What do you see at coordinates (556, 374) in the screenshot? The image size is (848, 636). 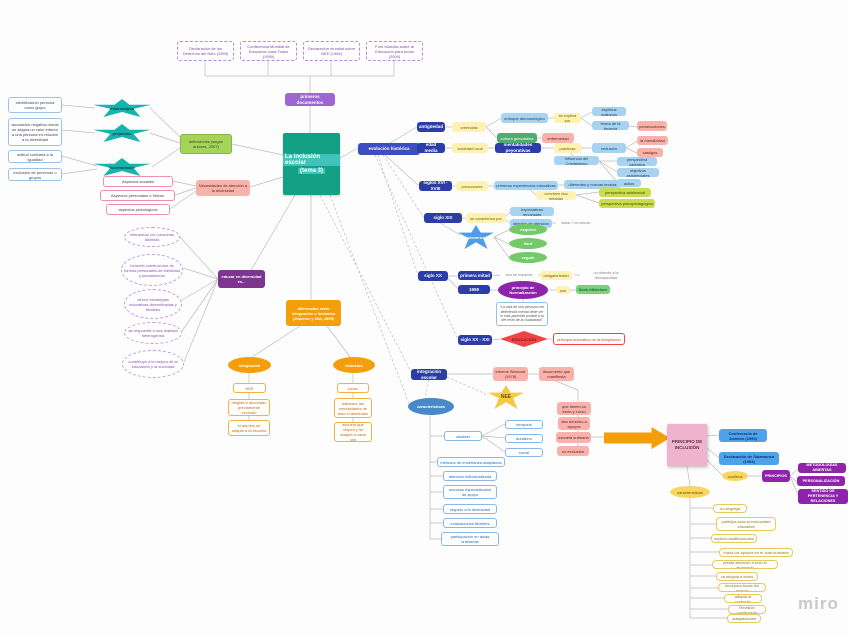 I see `node-documento-manifiesta: documento que manifiesta` at bounding box center [556, 374].